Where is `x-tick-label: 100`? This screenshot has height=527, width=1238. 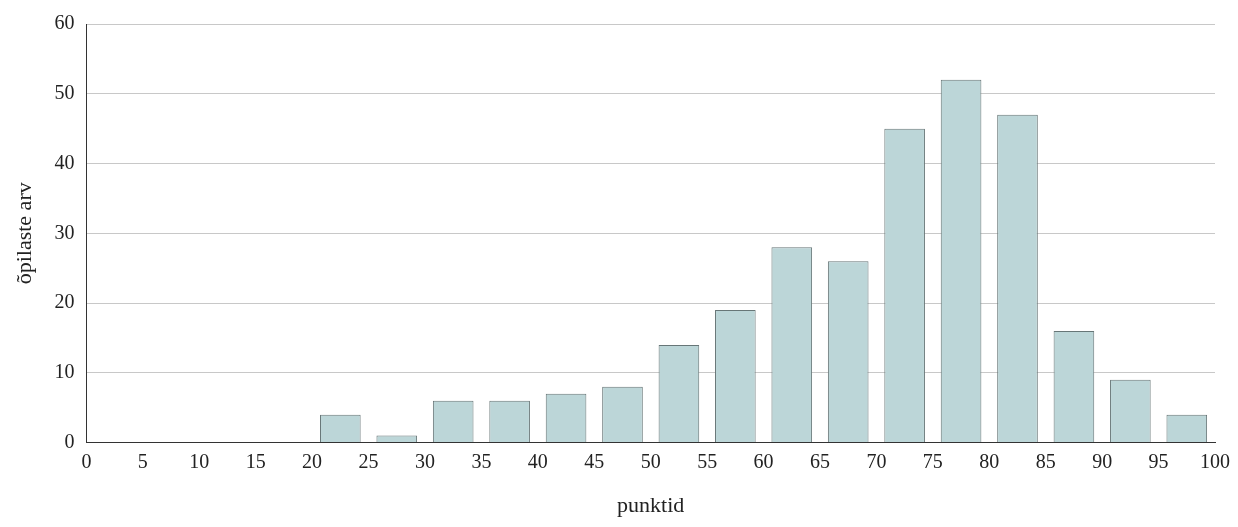 x-tick-label: 100 is located at coordinates (1215, 460).